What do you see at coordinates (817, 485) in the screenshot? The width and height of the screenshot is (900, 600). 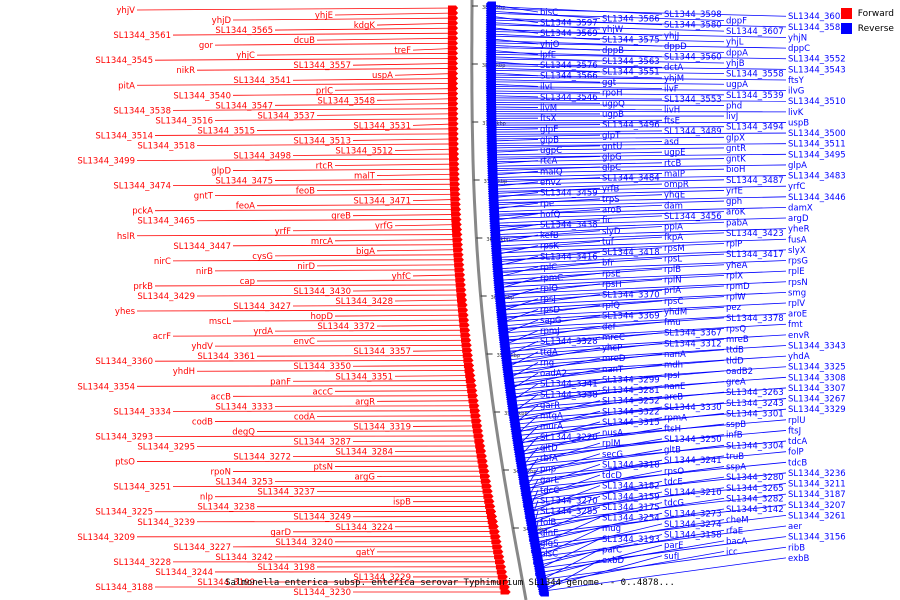 I see `reverse-gene-label: SL1344_3211` at bounding box center [817, 485].